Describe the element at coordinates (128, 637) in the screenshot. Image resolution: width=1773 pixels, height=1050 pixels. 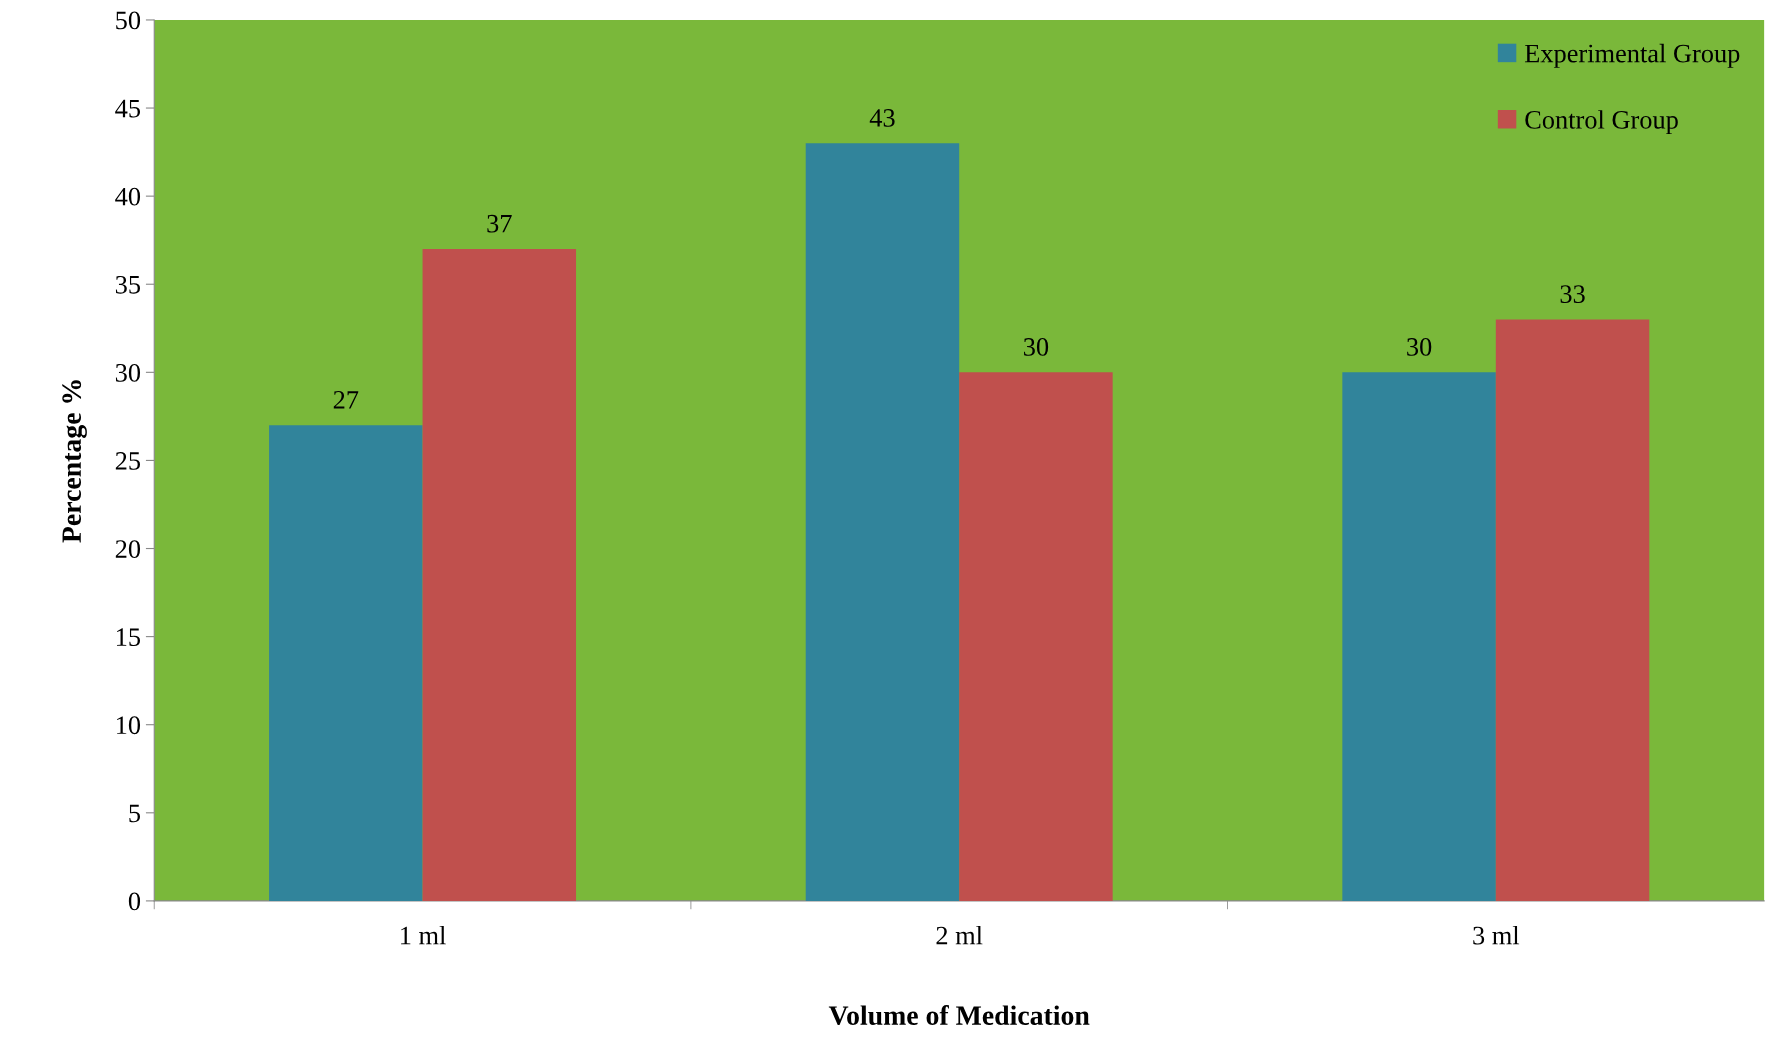
I see `y-tick-label: 15` at that location.